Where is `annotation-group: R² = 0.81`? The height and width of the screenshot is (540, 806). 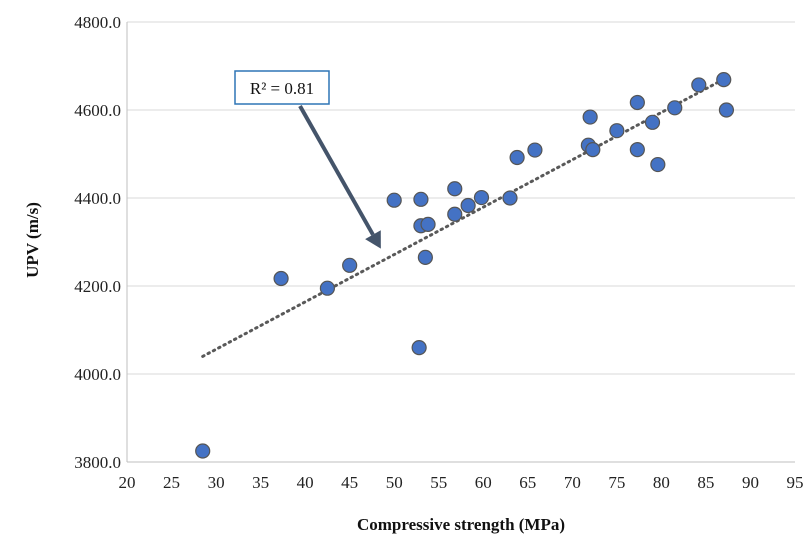
annotation-group: R² = 0.81 is located at coordinates (307, 159).